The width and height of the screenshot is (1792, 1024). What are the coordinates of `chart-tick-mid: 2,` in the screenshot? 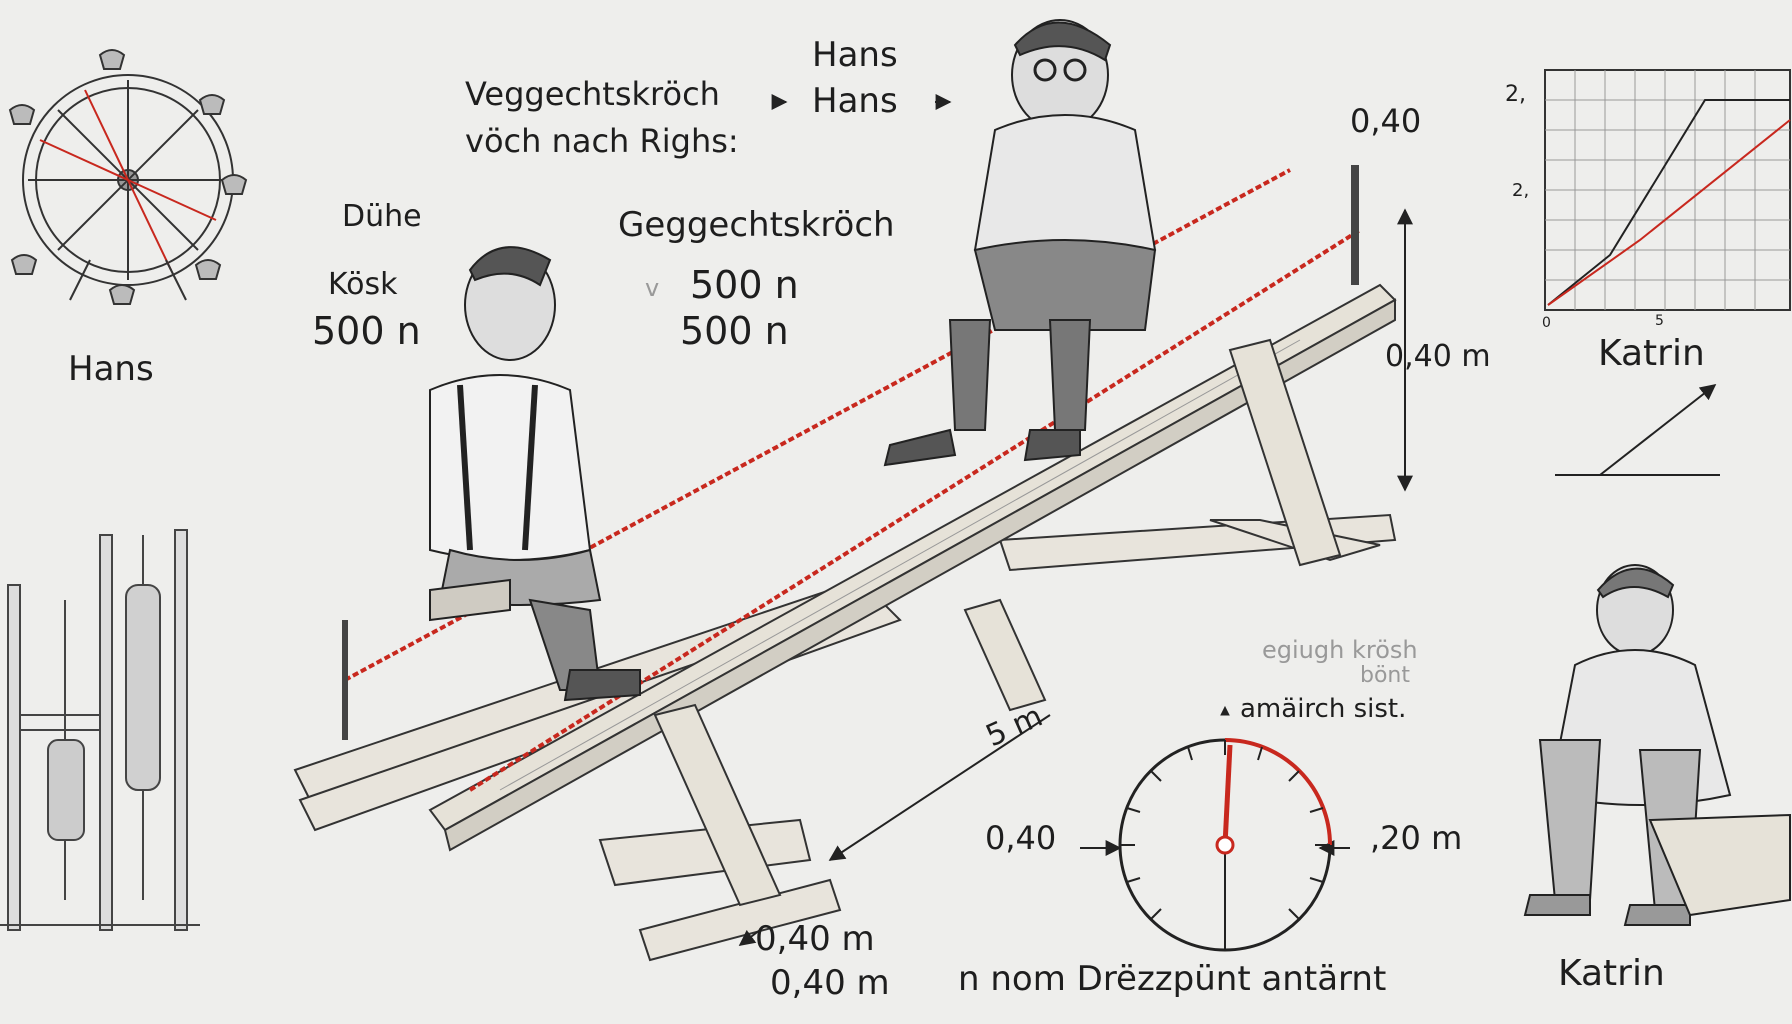 It's located at (1521, 190).